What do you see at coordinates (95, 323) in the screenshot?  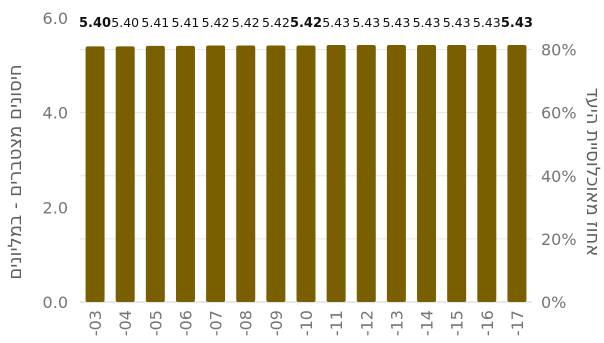 I see `x-tick-label: -03` at bounding box center [95, 323].